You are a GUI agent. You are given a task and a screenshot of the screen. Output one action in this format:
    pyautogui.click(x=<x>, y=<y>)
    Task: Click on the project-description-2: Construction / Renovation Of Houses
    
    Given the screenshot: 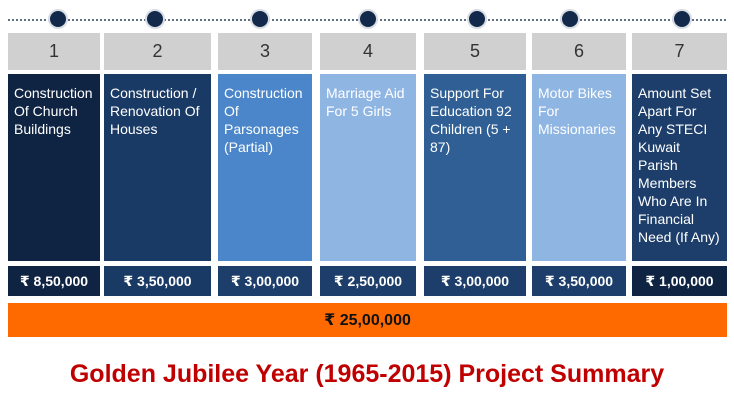 What is the action you would take?
    pyautogui.click(x=157, y=167)
    